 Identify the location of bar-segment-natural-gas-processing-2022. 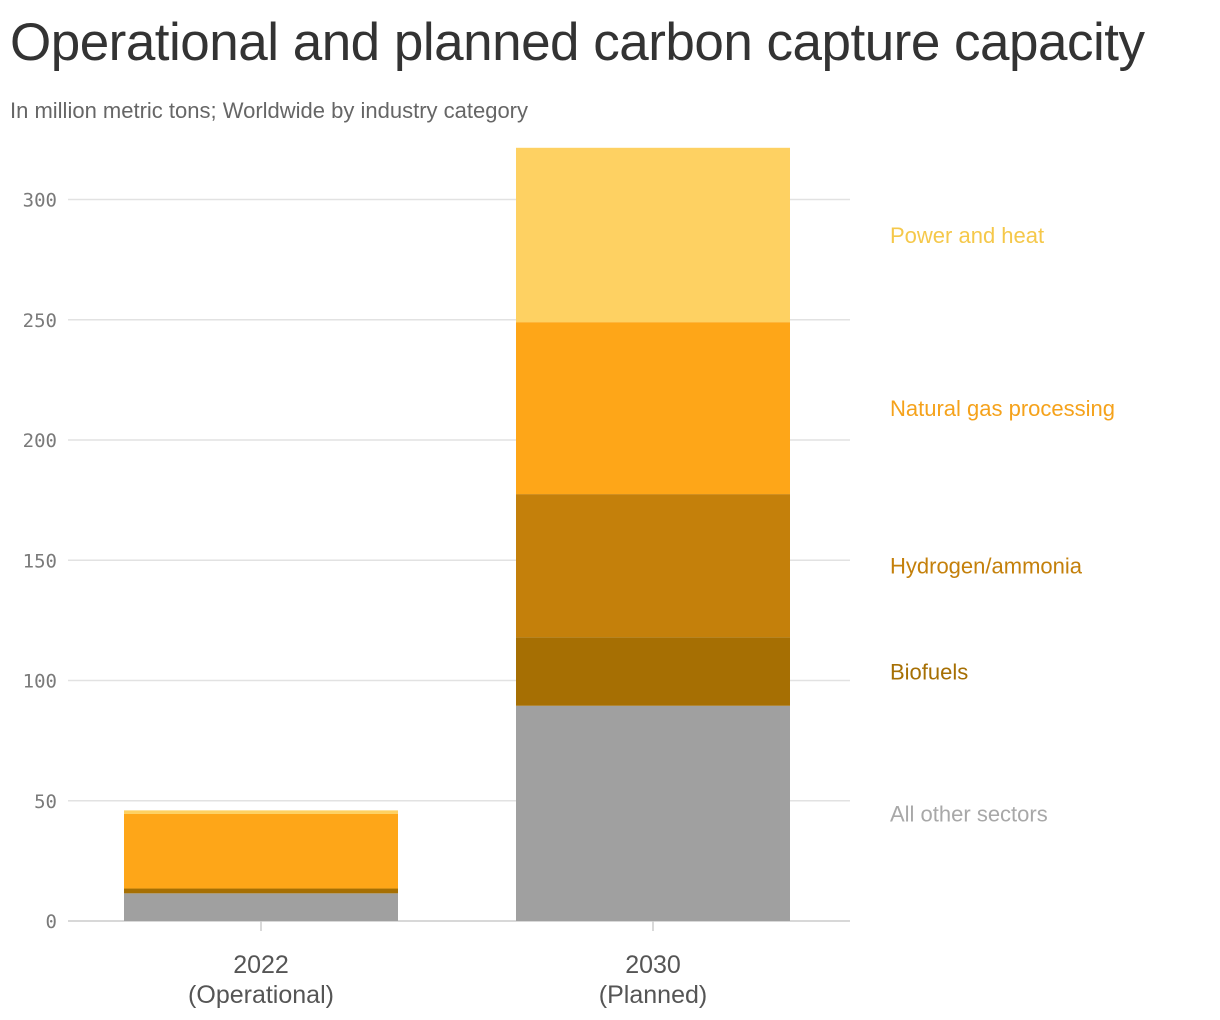
(261, 851).